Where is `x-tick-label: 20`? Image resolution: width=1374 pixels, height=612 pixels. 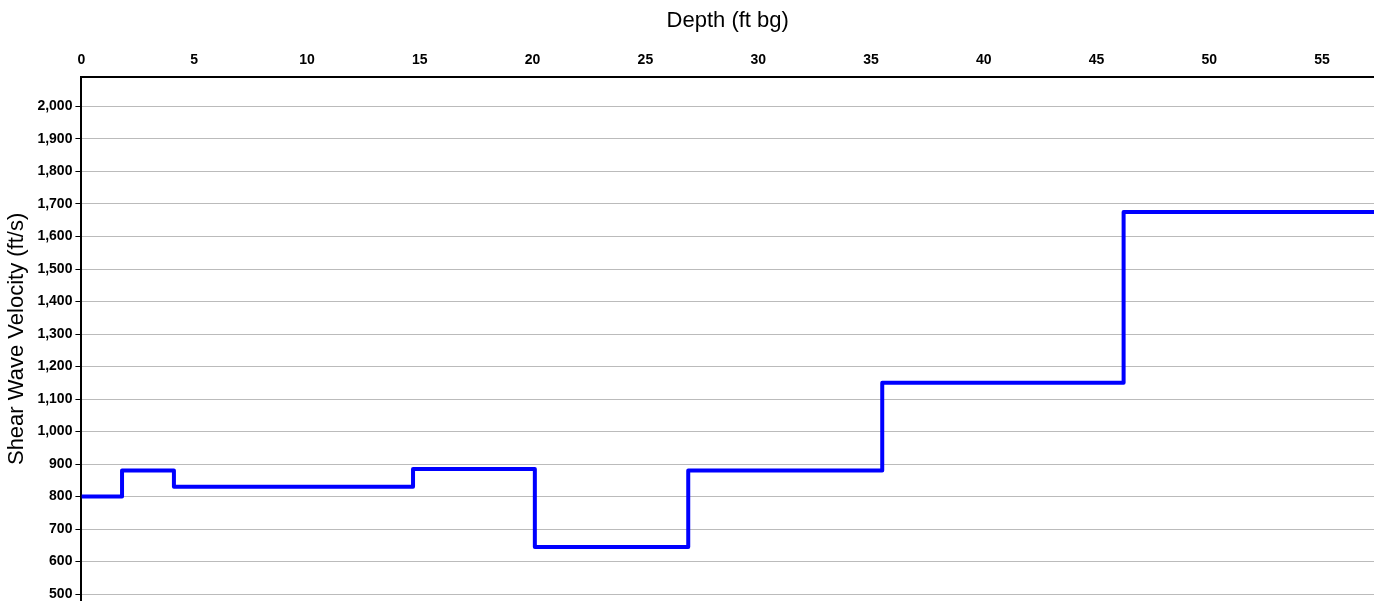 x-tick-label: 20 is located at coordinates (532, 58).